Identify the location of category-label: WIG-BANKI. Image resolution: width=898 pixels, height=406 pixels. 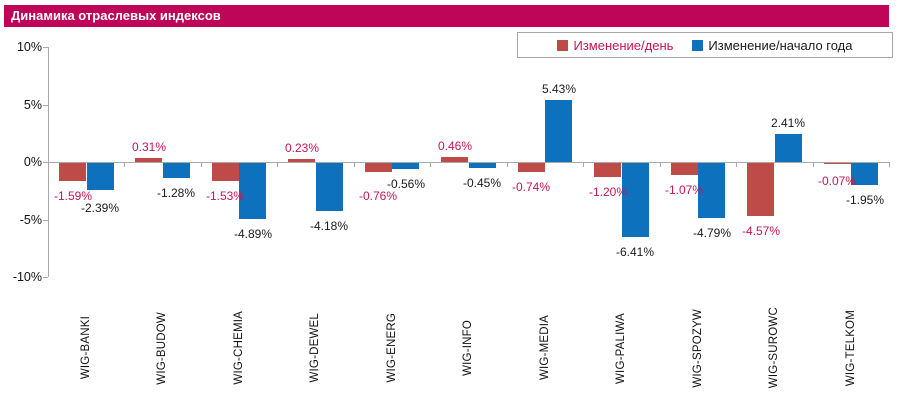
(86, 348).